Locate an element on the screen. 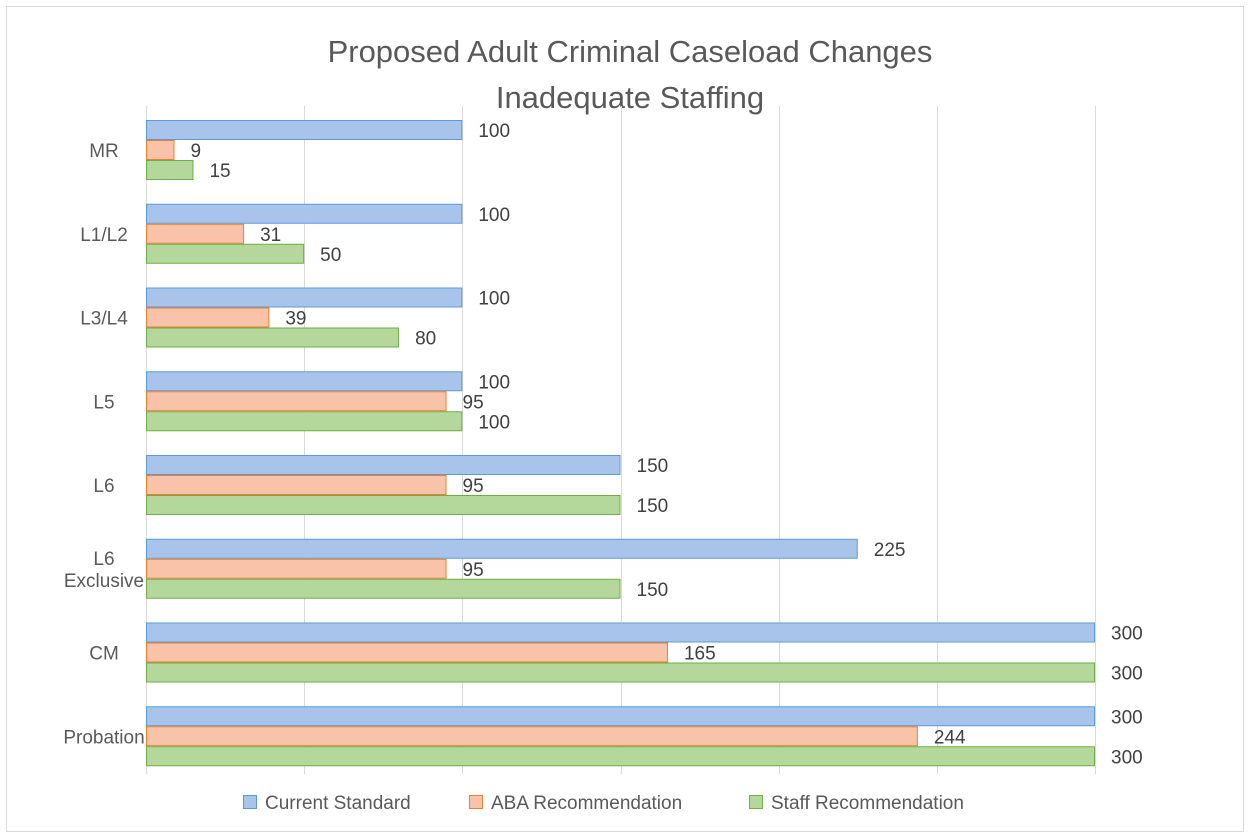  data-label: 244 is located at coordinates (950, 737).